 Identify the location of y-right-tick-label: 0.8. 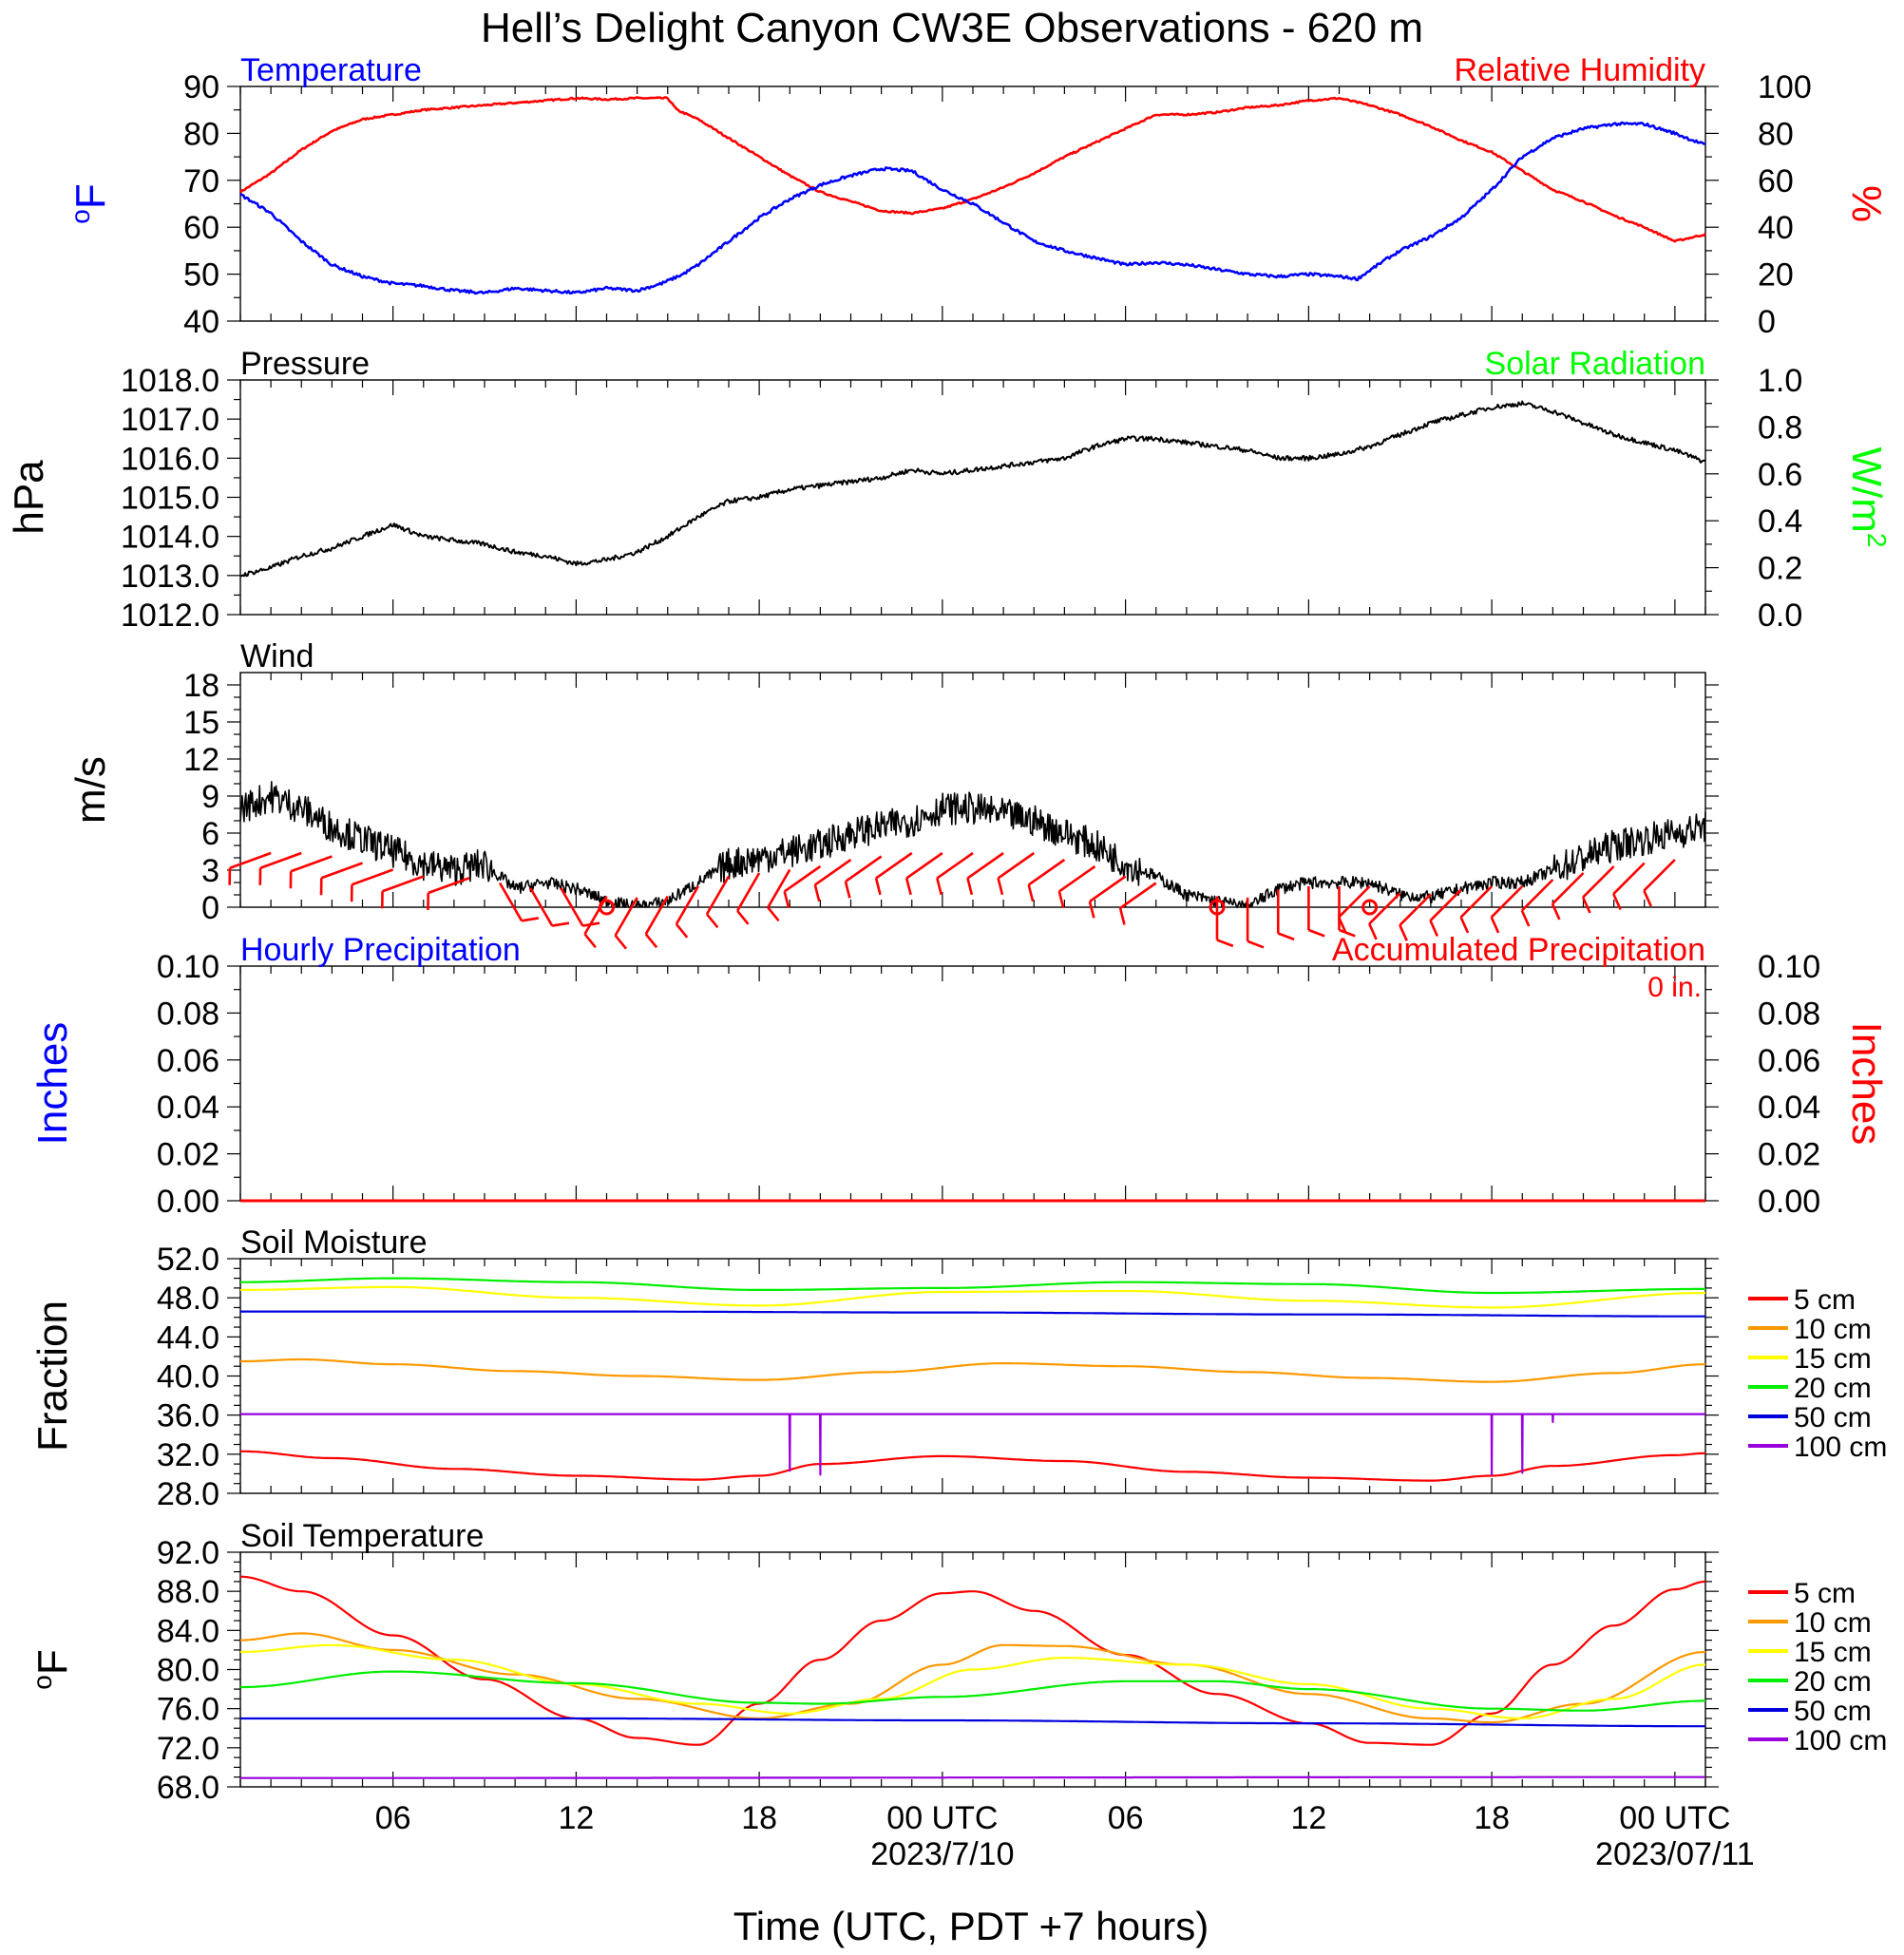
(1780, 427).